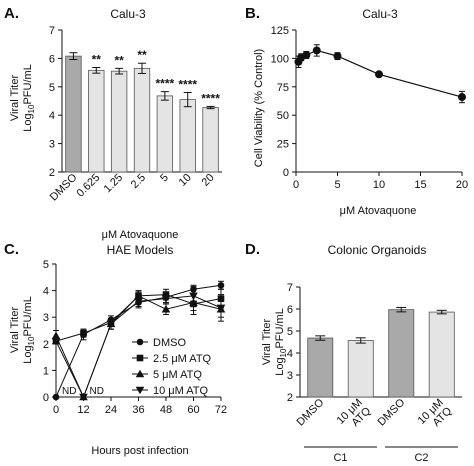 The width and height of the screenshot is (474, 466). Describe the element at coordinates (52, 88) in the screenshot. I see `y-tick-label: 5` at that location.